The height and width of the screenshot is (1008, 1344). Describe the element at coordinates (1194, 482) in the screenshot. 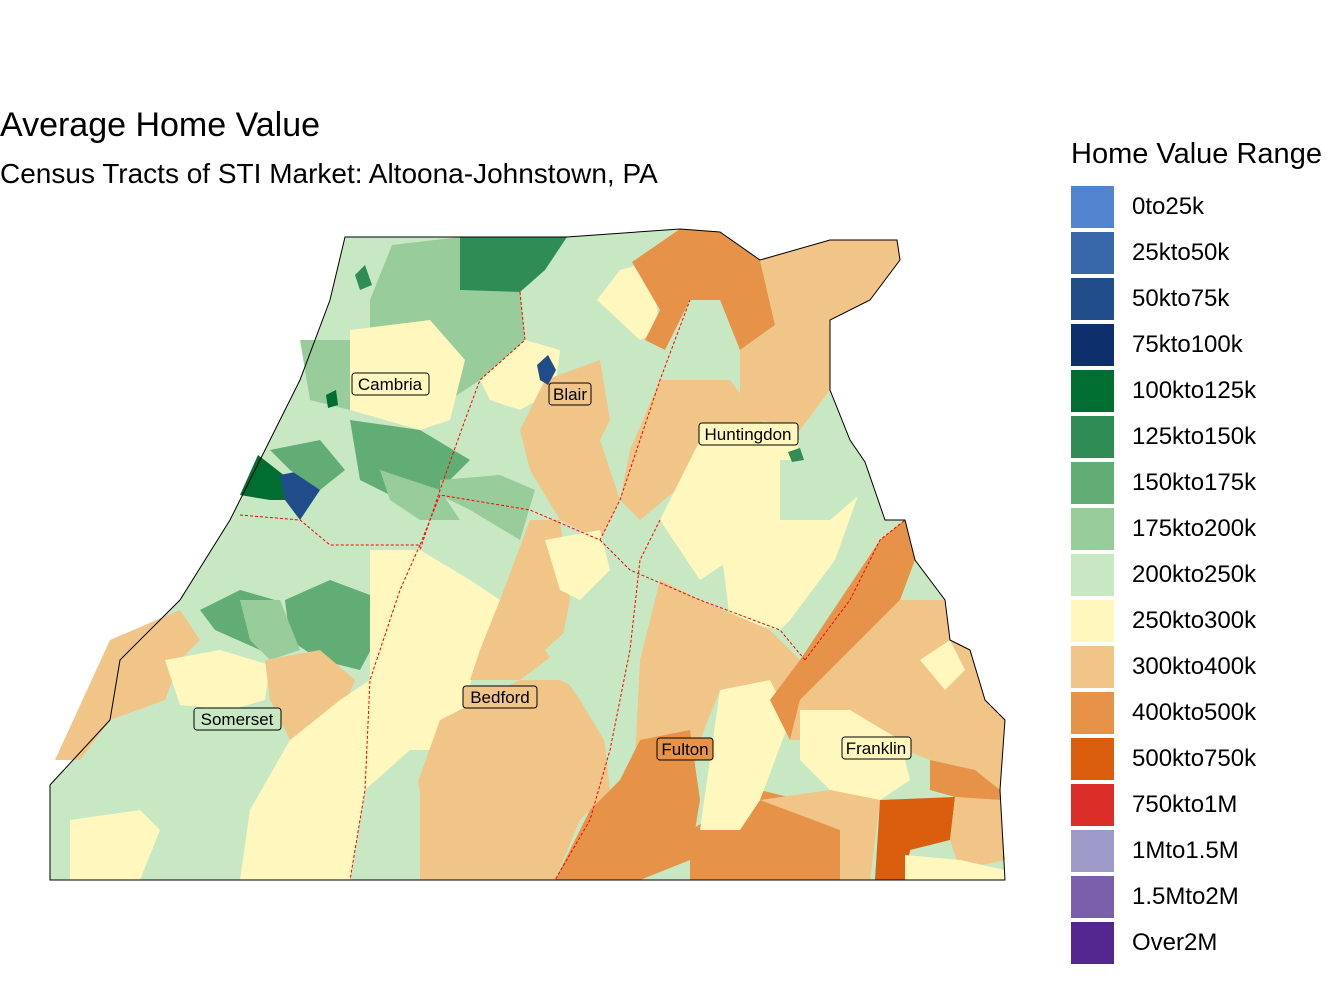

I see `legend-label: 150kto175k` at that location.